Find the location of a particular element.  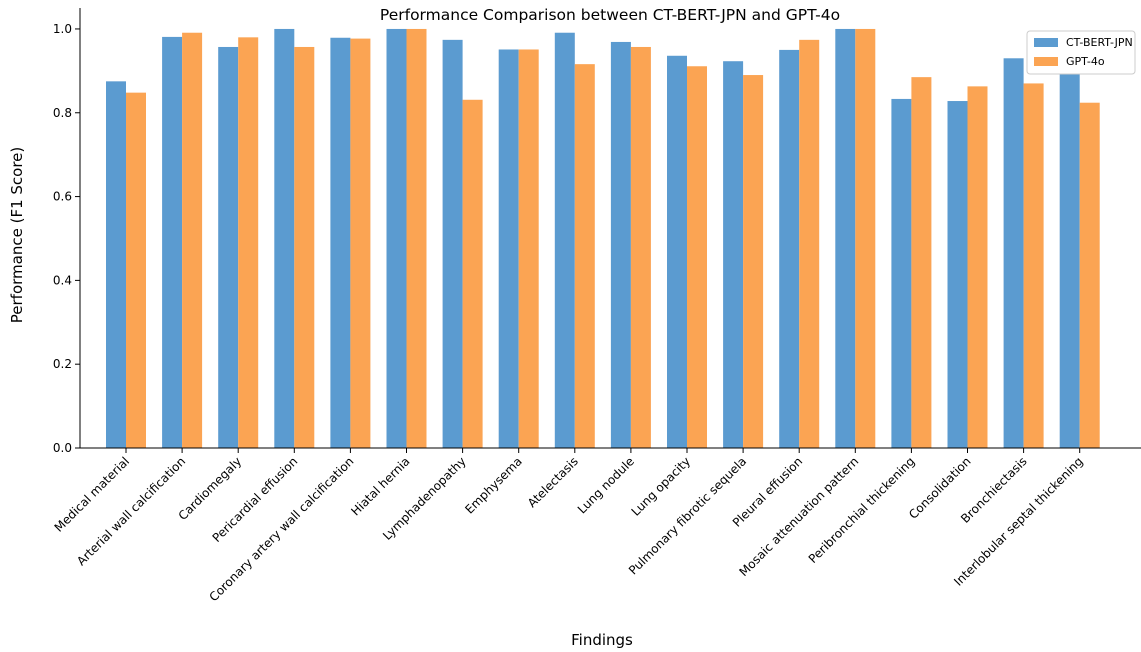

bar-ct-bert-jpn-atelectasis is located at coordinates (564, 240).